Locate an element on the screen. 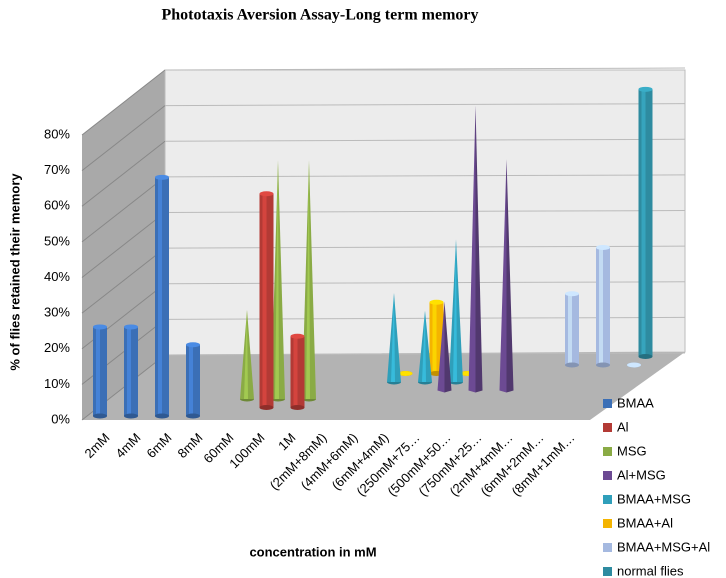 This screenshot has height=578, width=726. x-axis-label: concentration in mM is located at coordinates (312, 551).